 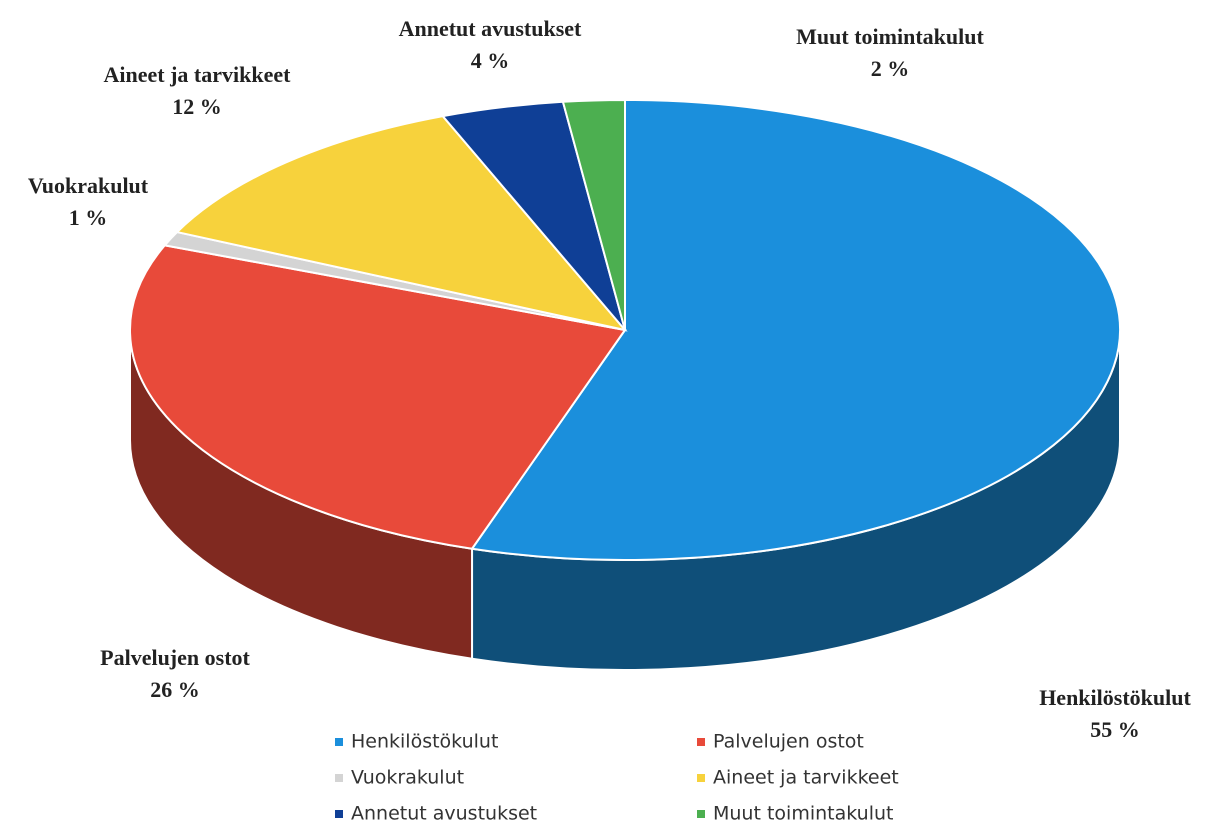 What do you see at coordinates (890, 36) in the screenshot?
I see `data-label-name: Muut toimintakulut` at bounding box center [890, 36].